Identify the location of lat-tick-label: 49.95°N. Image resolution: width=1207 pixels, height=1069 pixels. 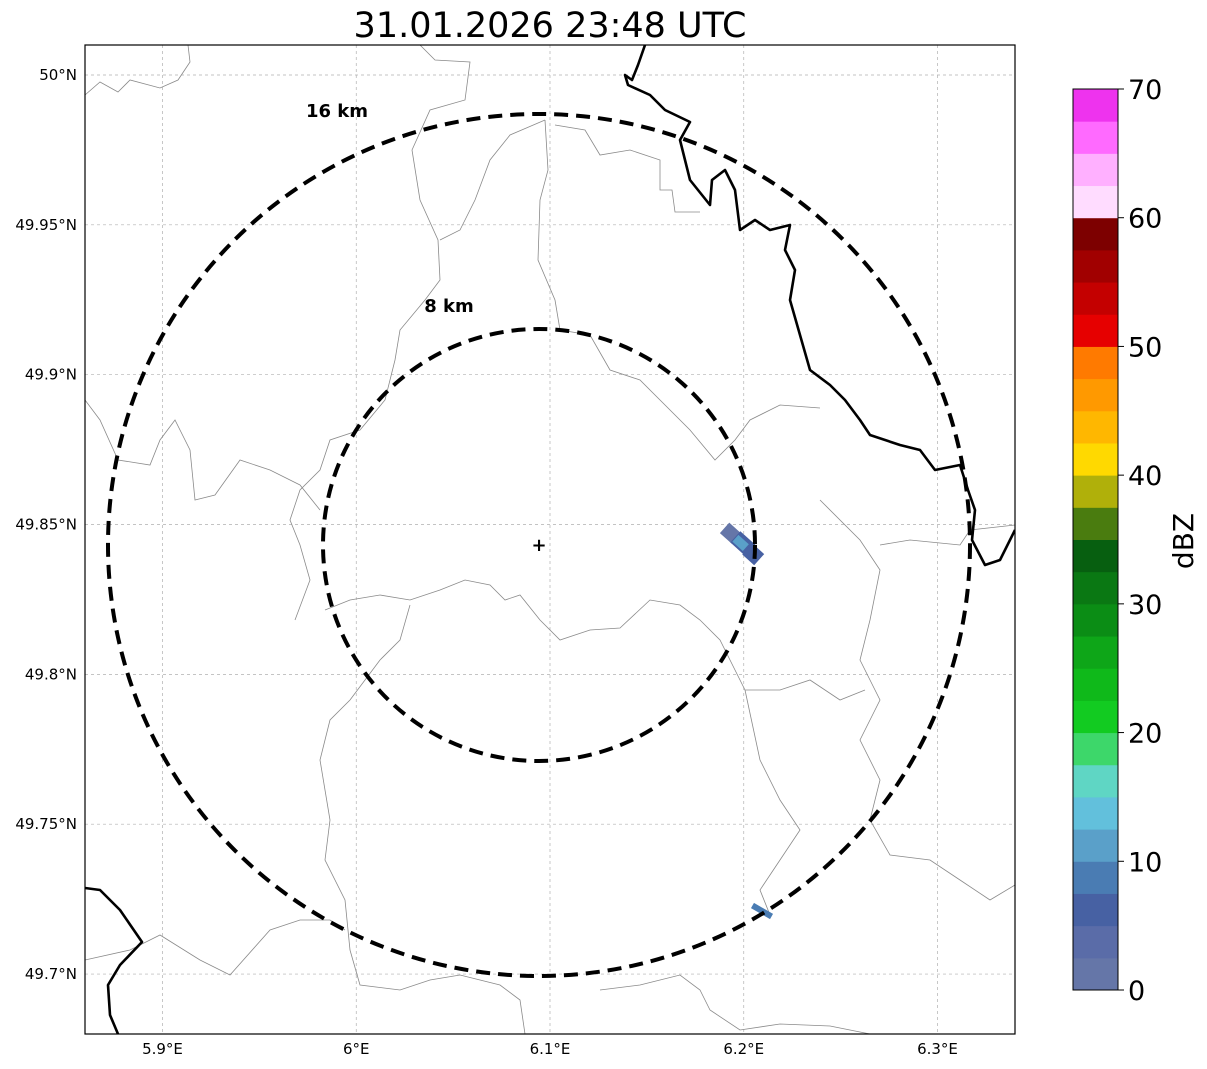
(46, 225).